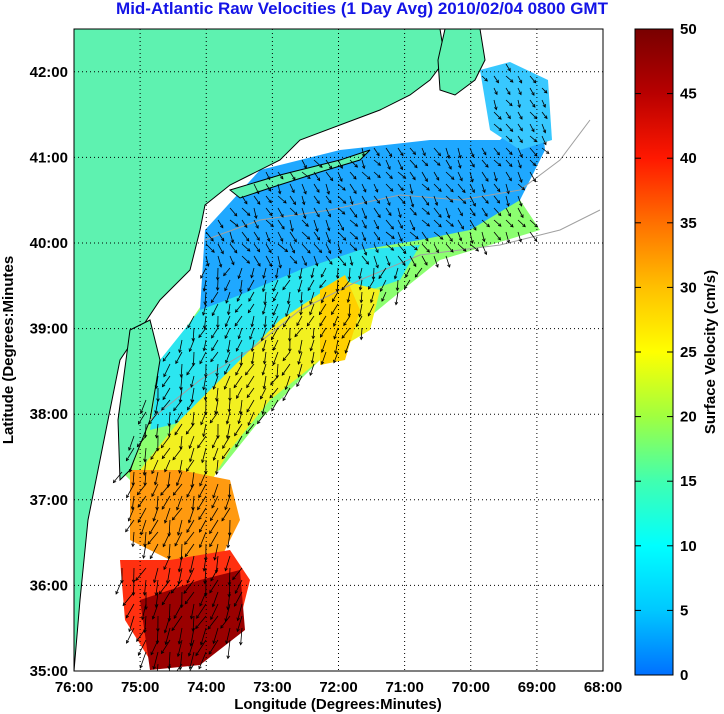 This screenshot has width=724, height=714. I want to click on colorbar, so click(654, 352).